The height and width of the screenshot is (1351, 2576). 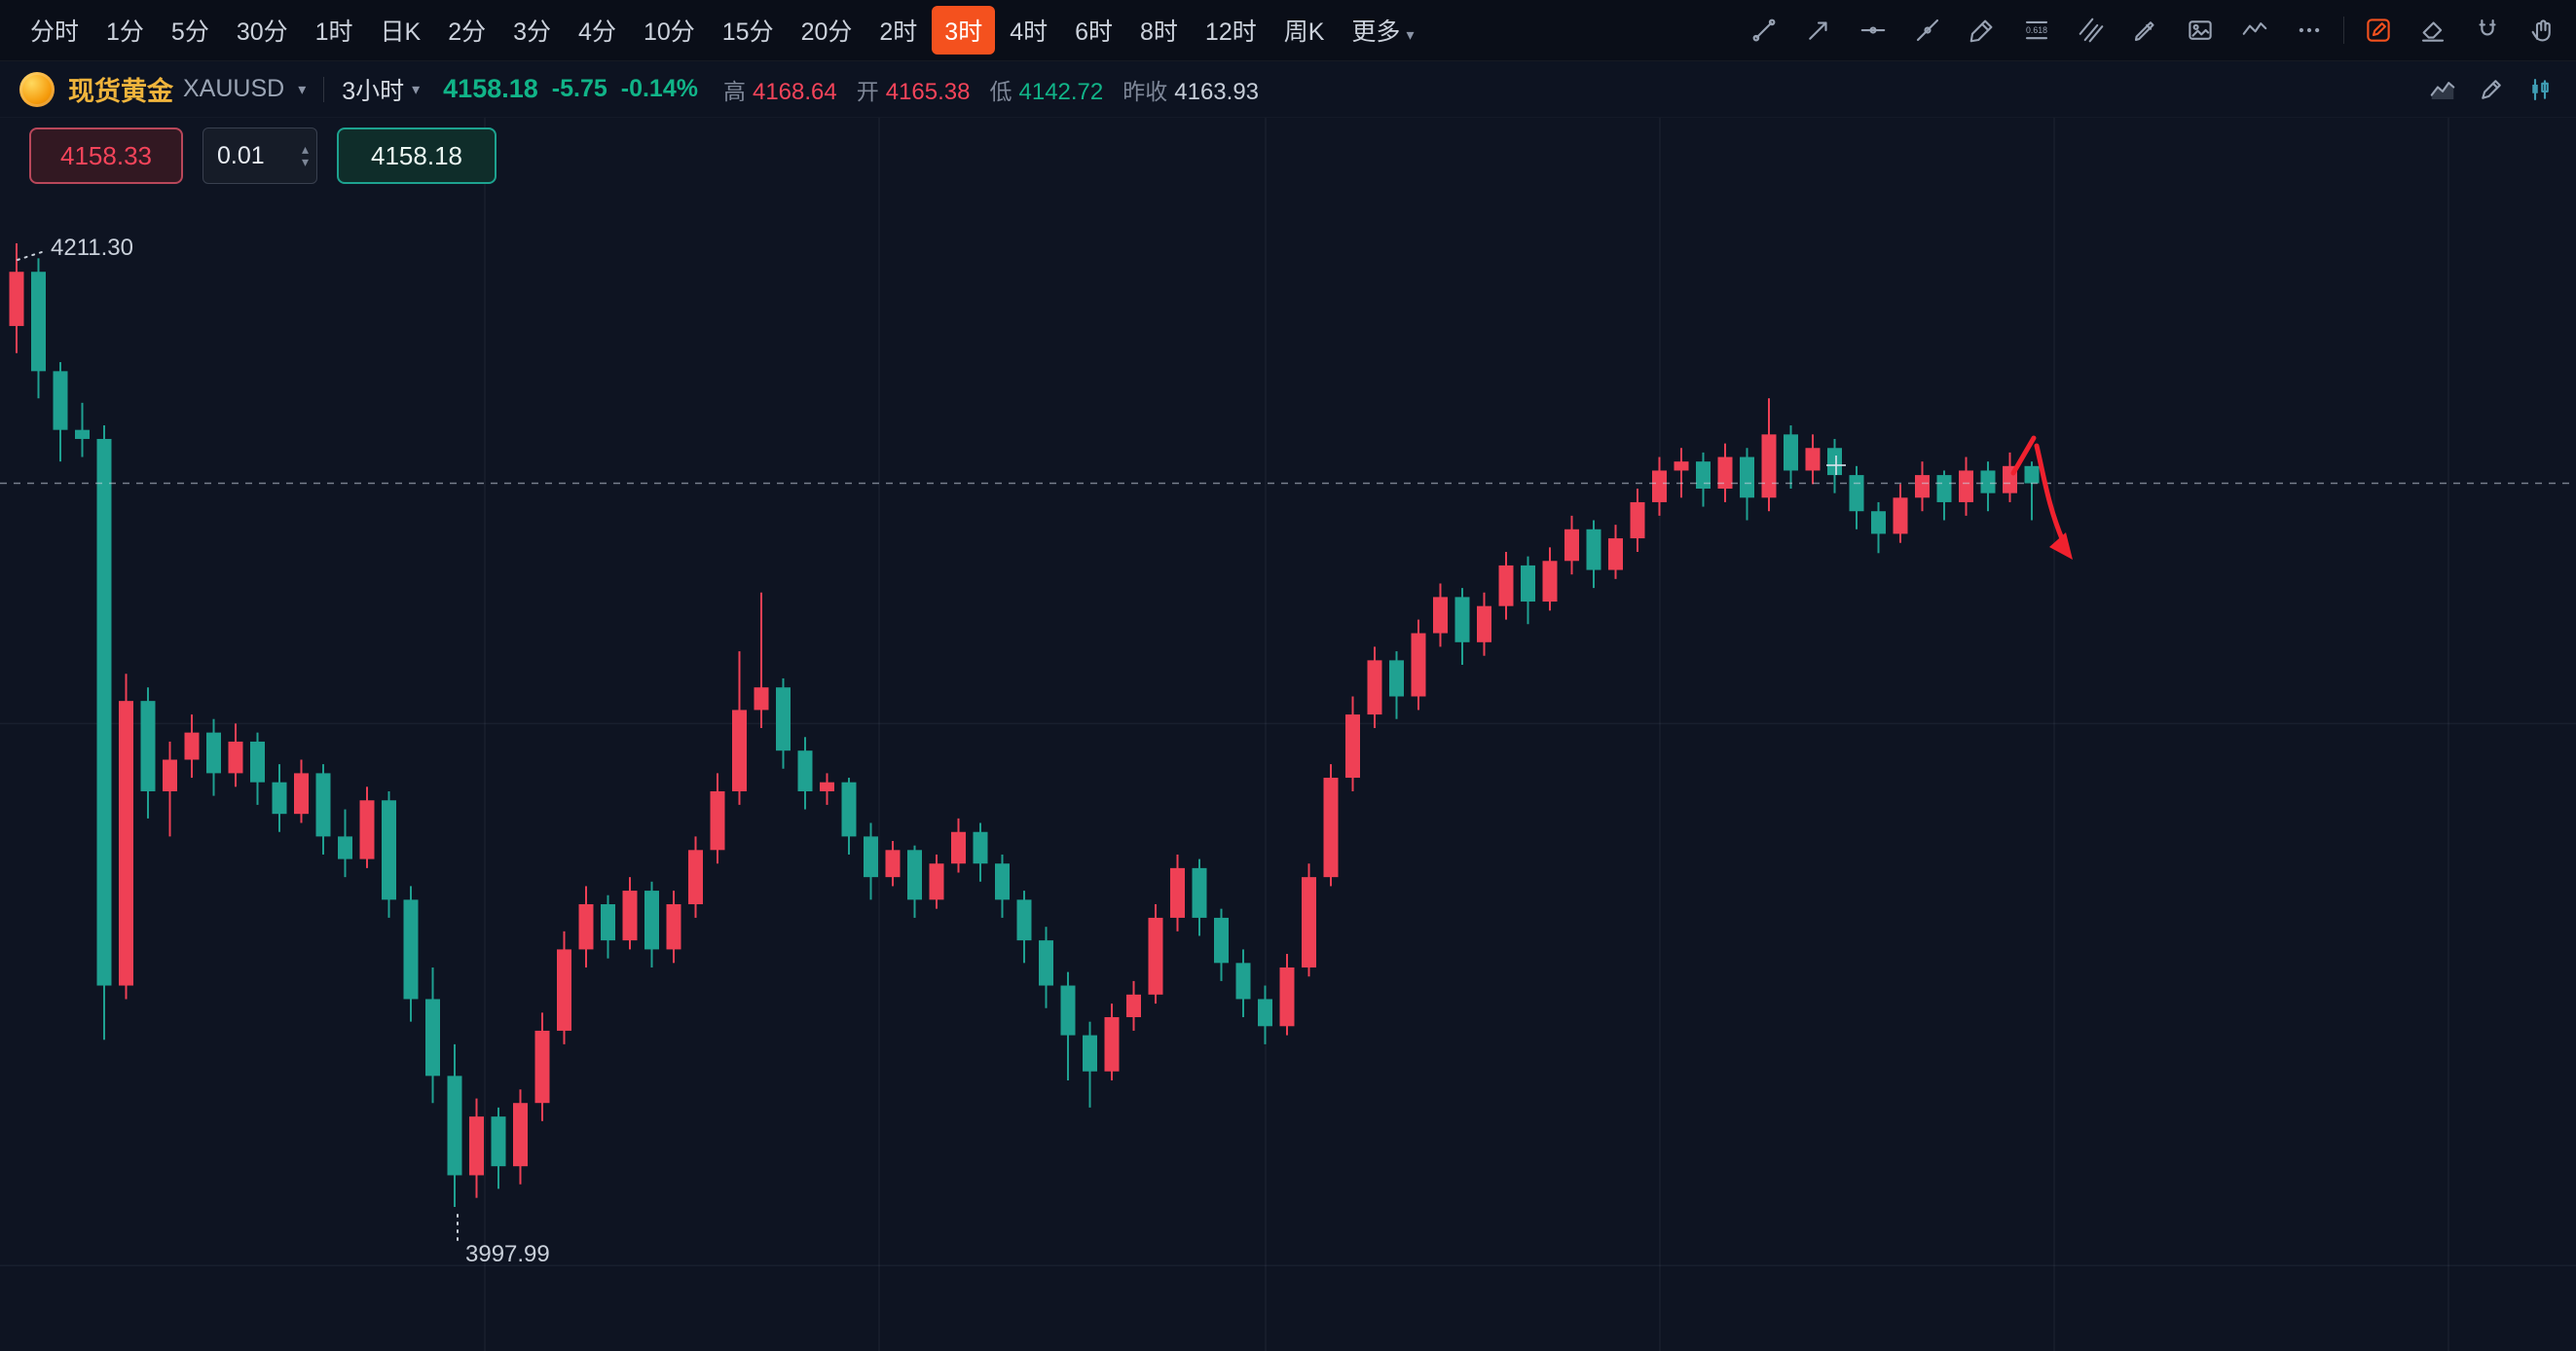 What do you see at coordinates (302, 89) in the screenshot?
I see `symbol-chevron-down-icon: ▾` at bounding box center [302, 89].